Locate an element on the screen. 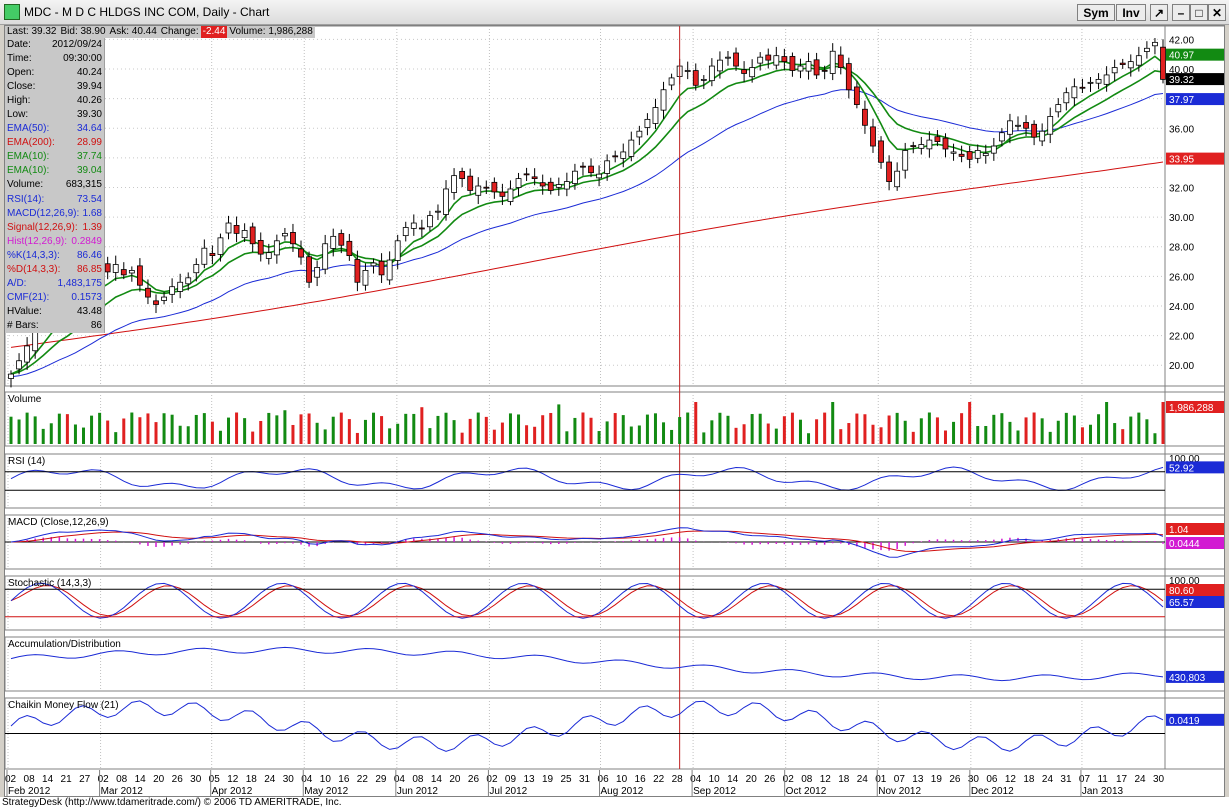 Image resolution: width=1229 pixels, height=809 pixels. x-day-label: 11 is located at coordinates (1102, 779).